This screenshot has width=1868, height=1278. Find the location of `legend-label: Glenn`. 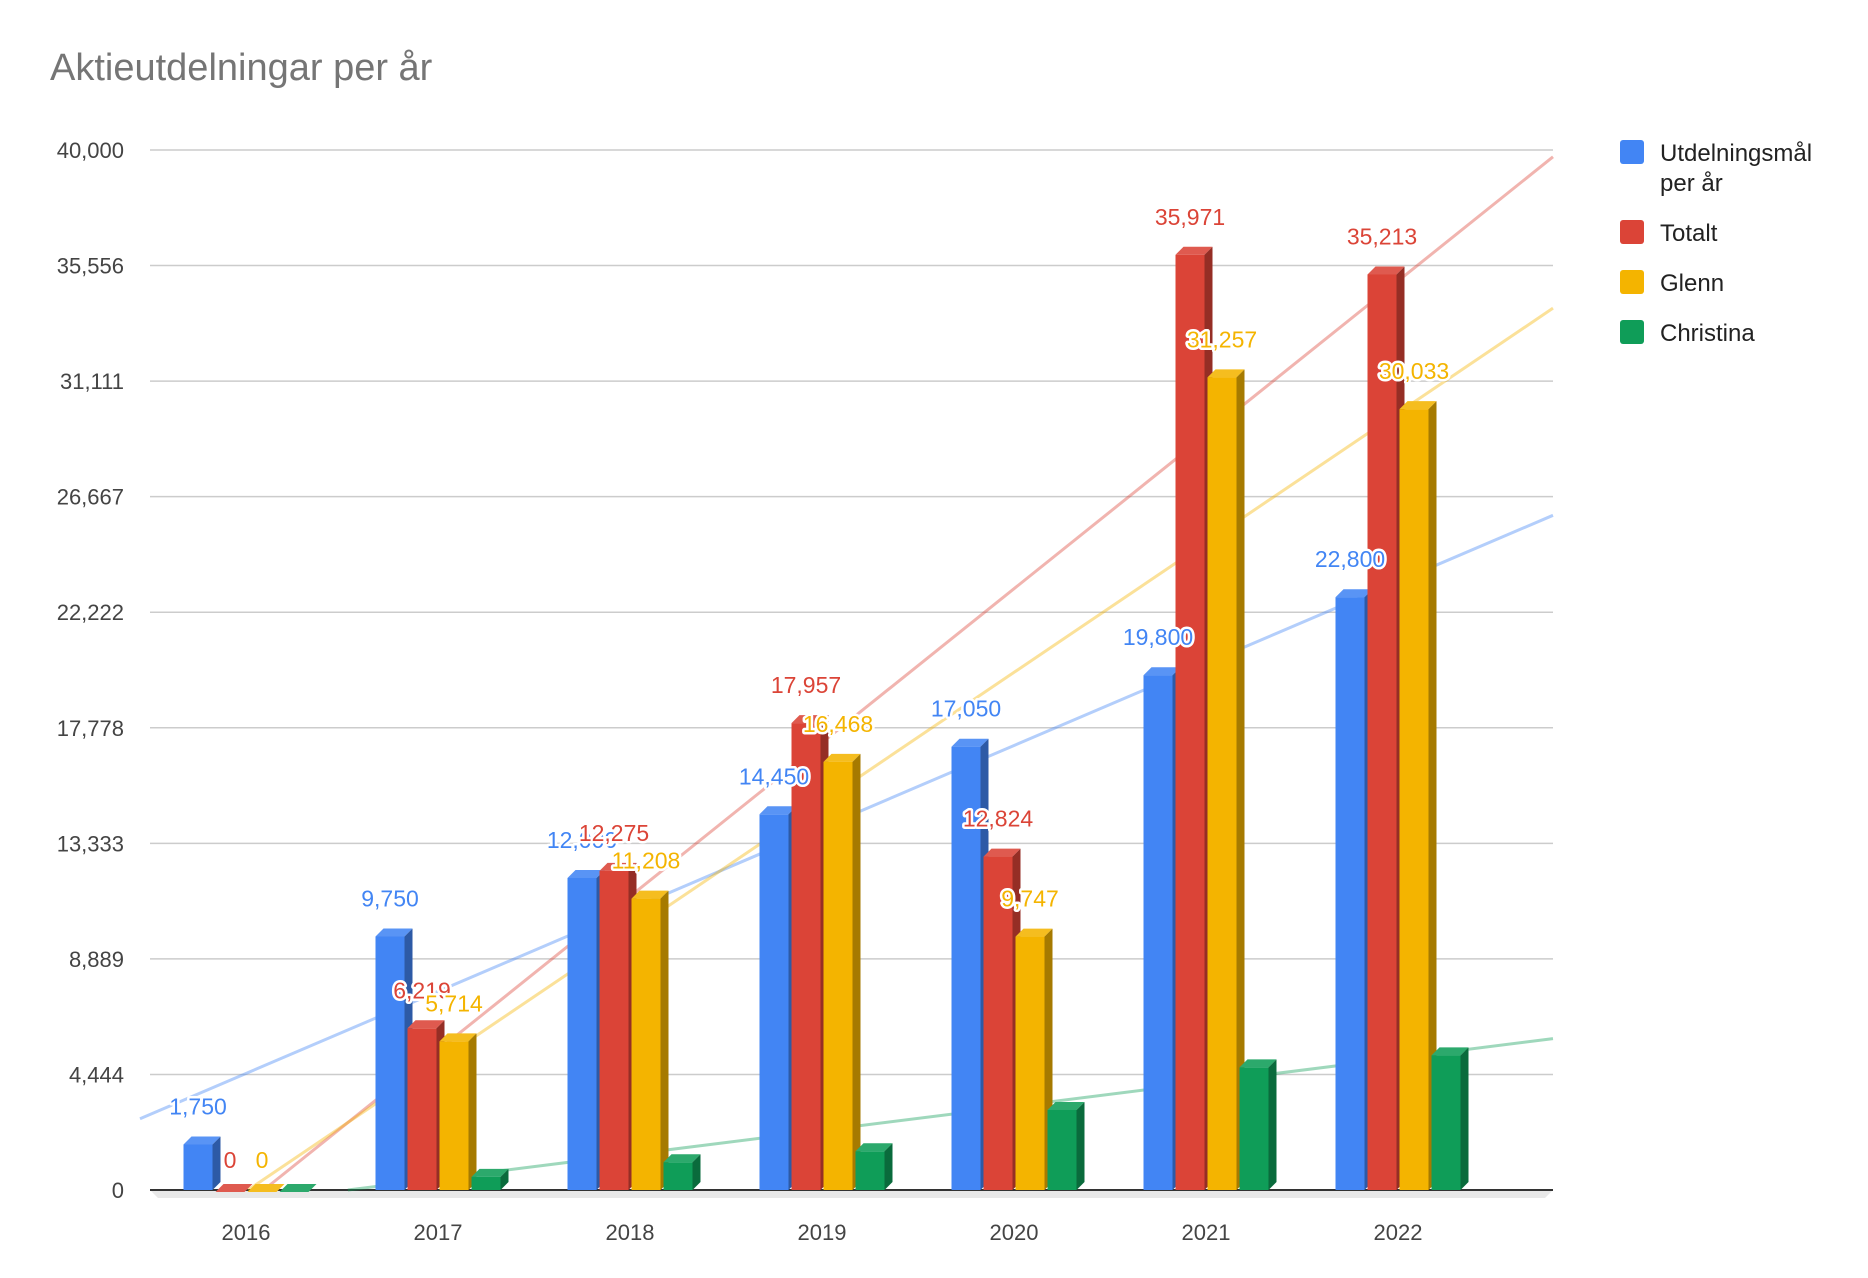

legend-label: Glenn is located at coordinates (1692, 283).